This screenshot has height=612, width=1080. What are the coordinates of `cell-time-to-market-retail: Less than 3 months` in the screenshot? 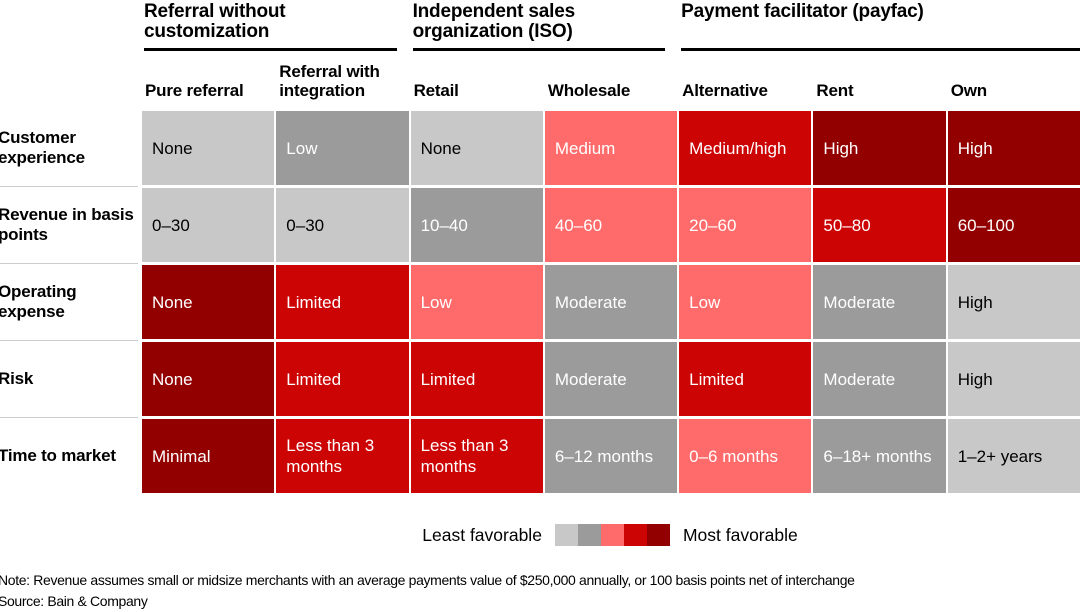 It's located at (476, 456).